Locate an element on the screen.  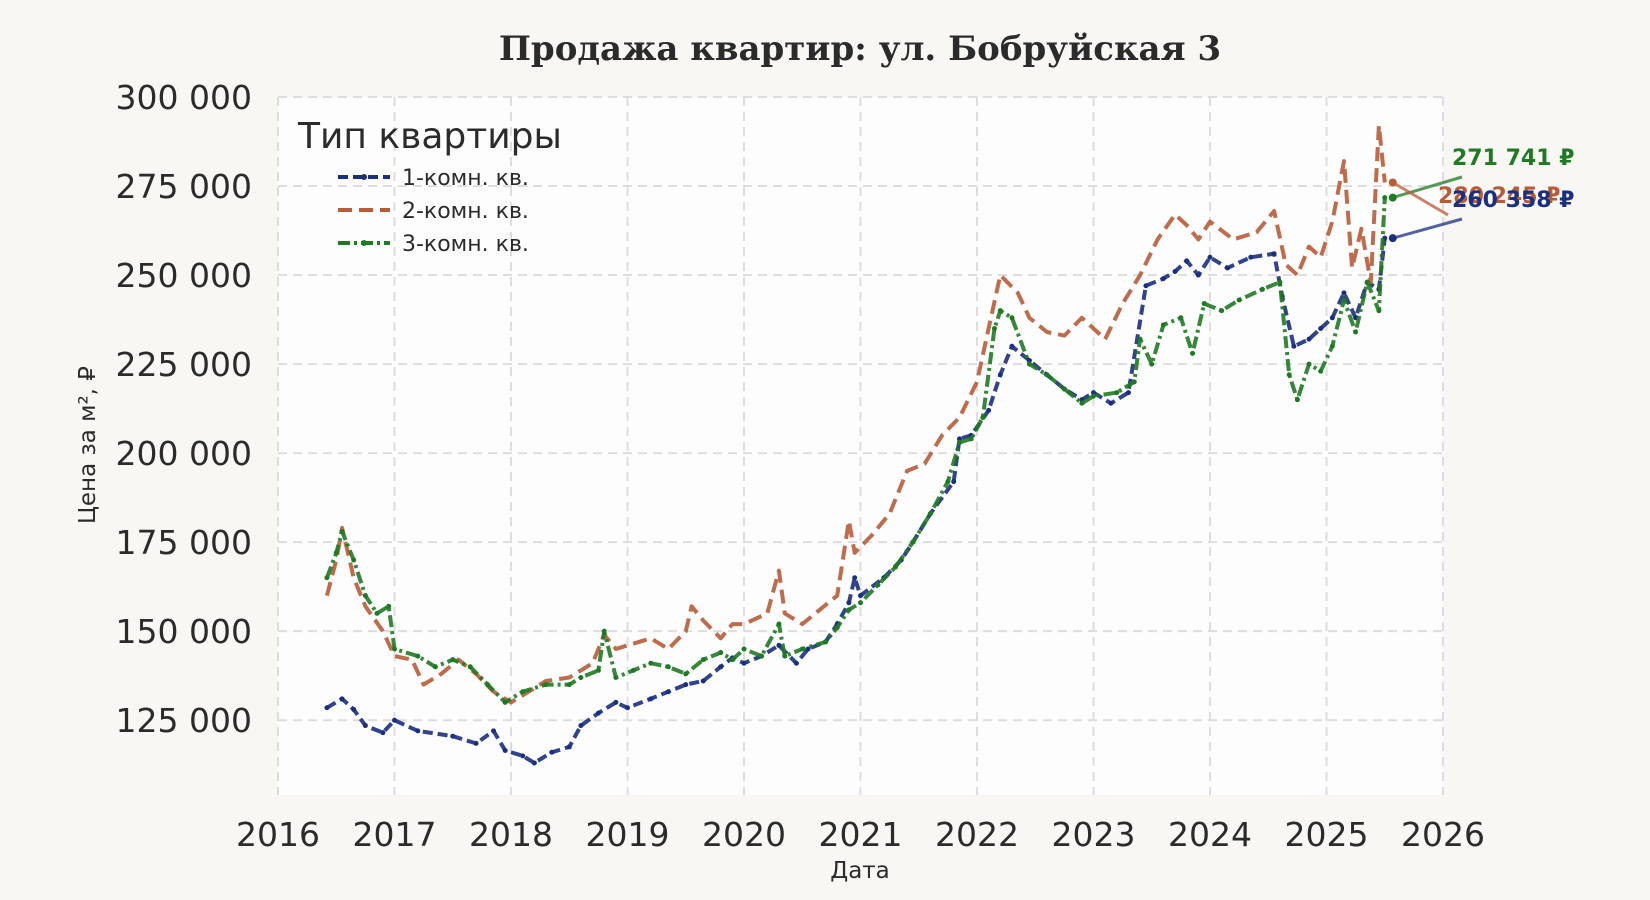
x-tick-label: 2016 is located at coordinates (278, 834).